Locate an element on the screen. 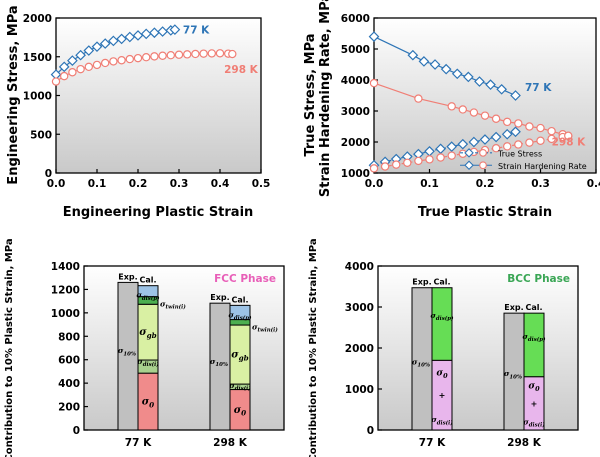 The height and width of the screenshot is (457, 600). sigma-dis-i-label: σdis(i) is located at coordinates (240, 386).